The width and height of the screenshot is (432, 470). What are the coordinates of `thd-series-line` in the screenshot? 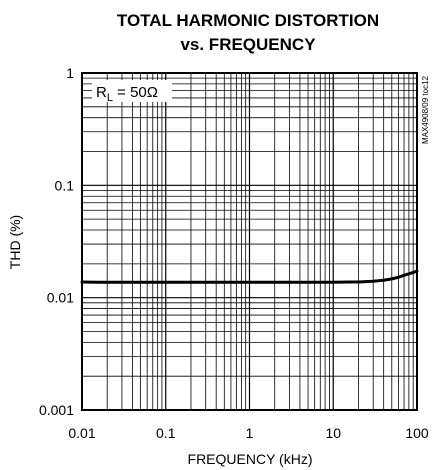 It's located at (249, 276).